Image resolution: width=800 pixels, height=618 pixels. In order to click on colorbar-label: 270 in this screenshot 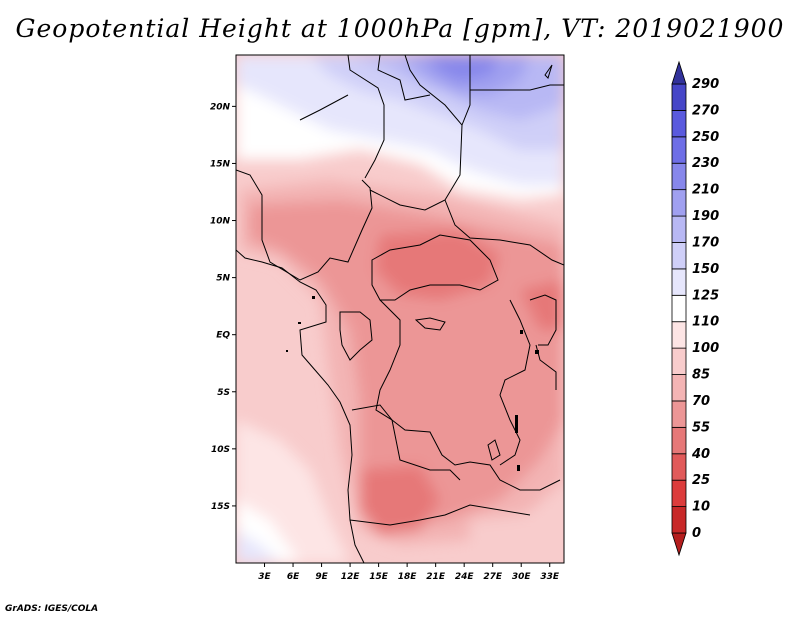, I will do `click(705, 110)`.